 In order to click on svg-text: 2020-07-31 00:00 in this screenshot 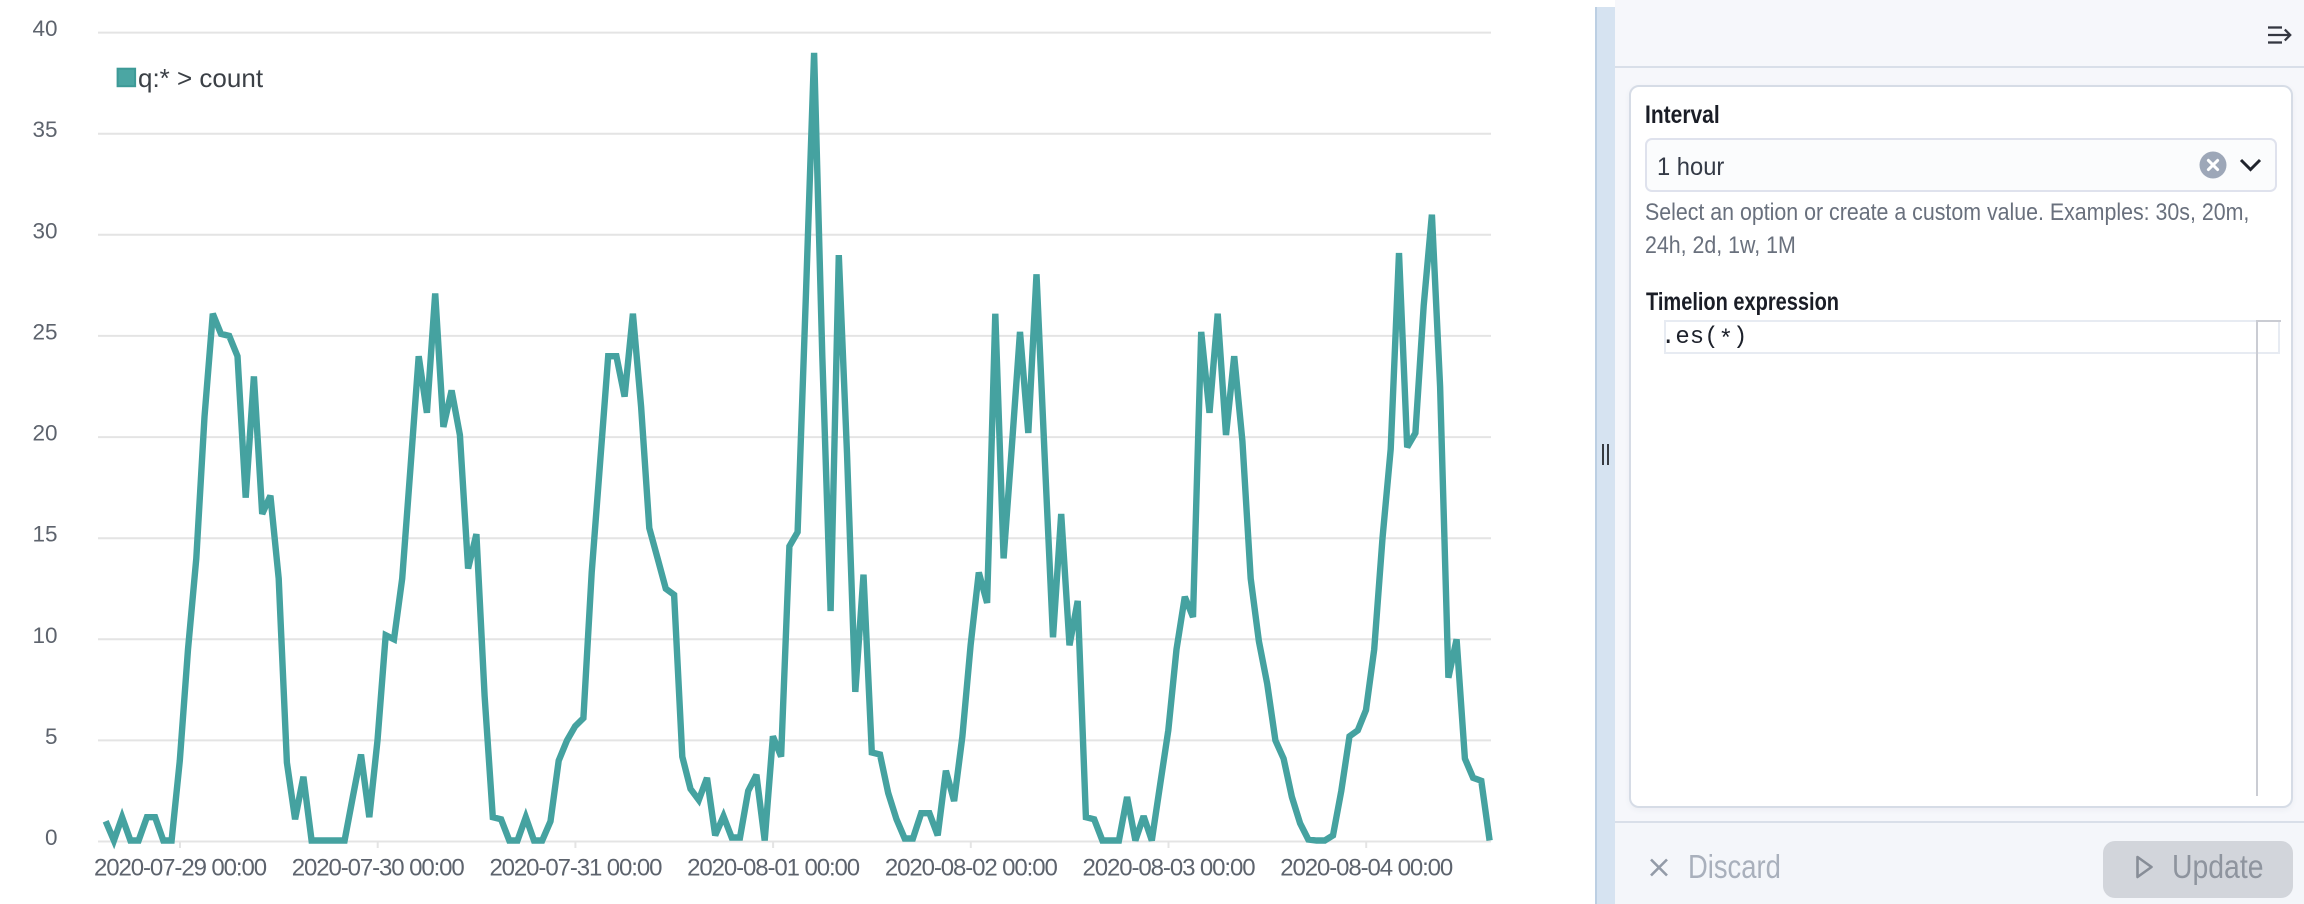, I will do `click(575, 868)`.